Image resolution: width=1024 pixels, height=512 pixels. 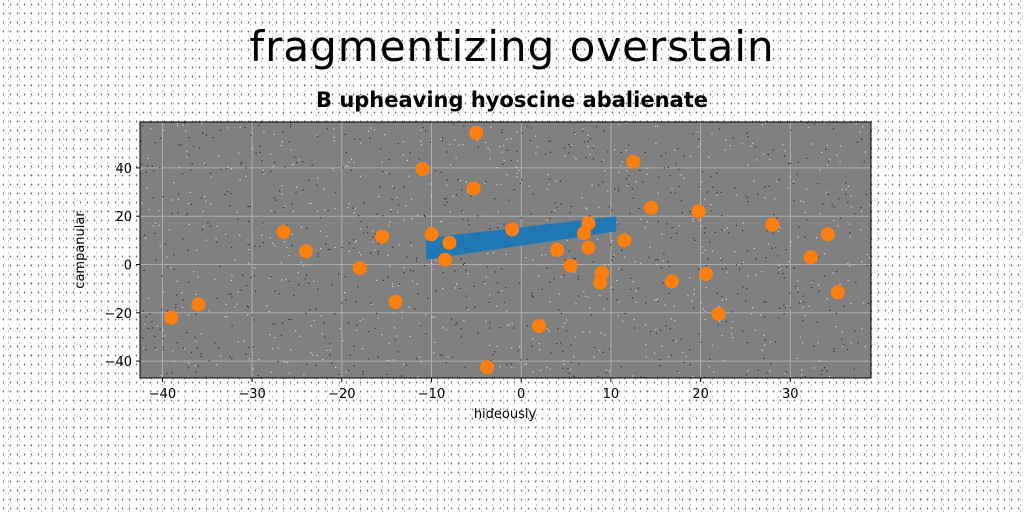 I want to click on x-tick-label: −20, so click(x=341, y=394).